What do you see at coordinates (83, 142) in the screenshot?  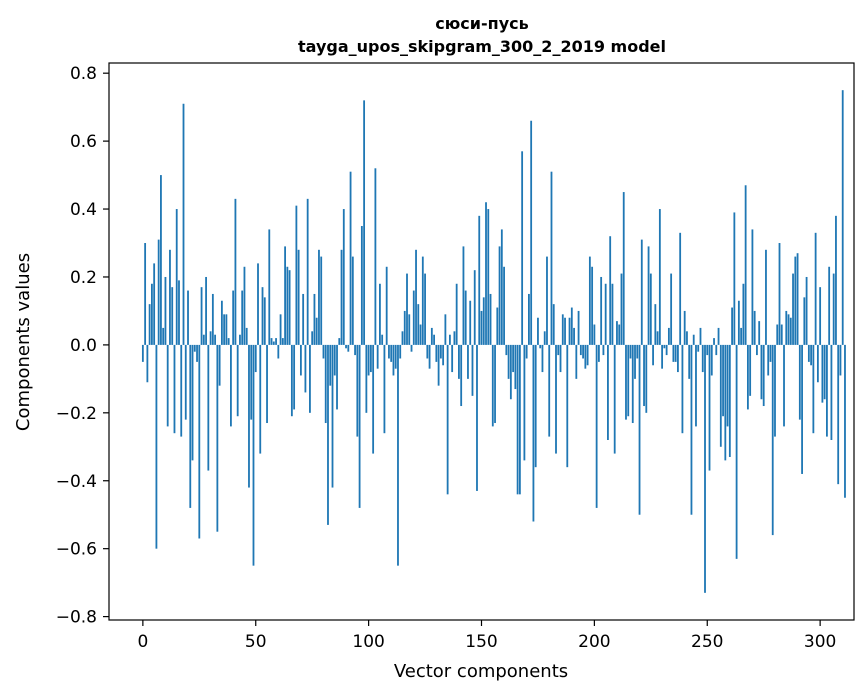 I see `y-tick-label: 0.6` at bounding box center [83, 142].